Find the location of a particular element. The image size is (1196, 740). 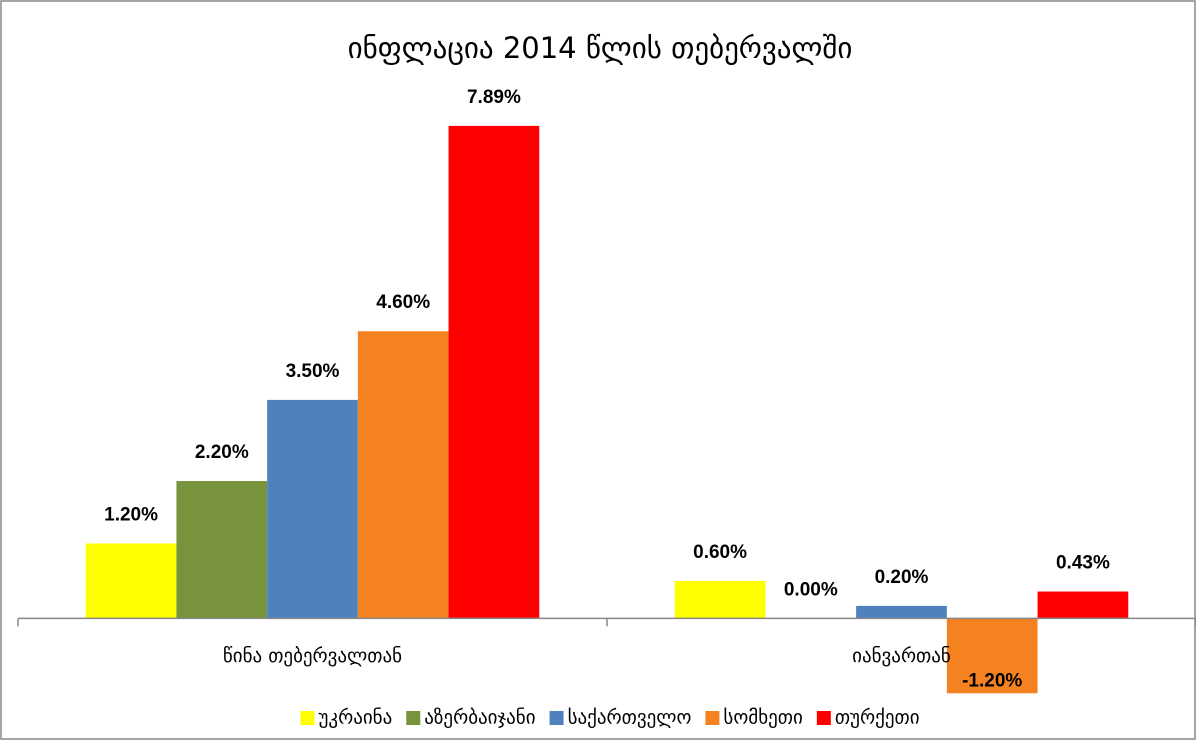

value-label: 0.60% is located at coordinates (720, 552).